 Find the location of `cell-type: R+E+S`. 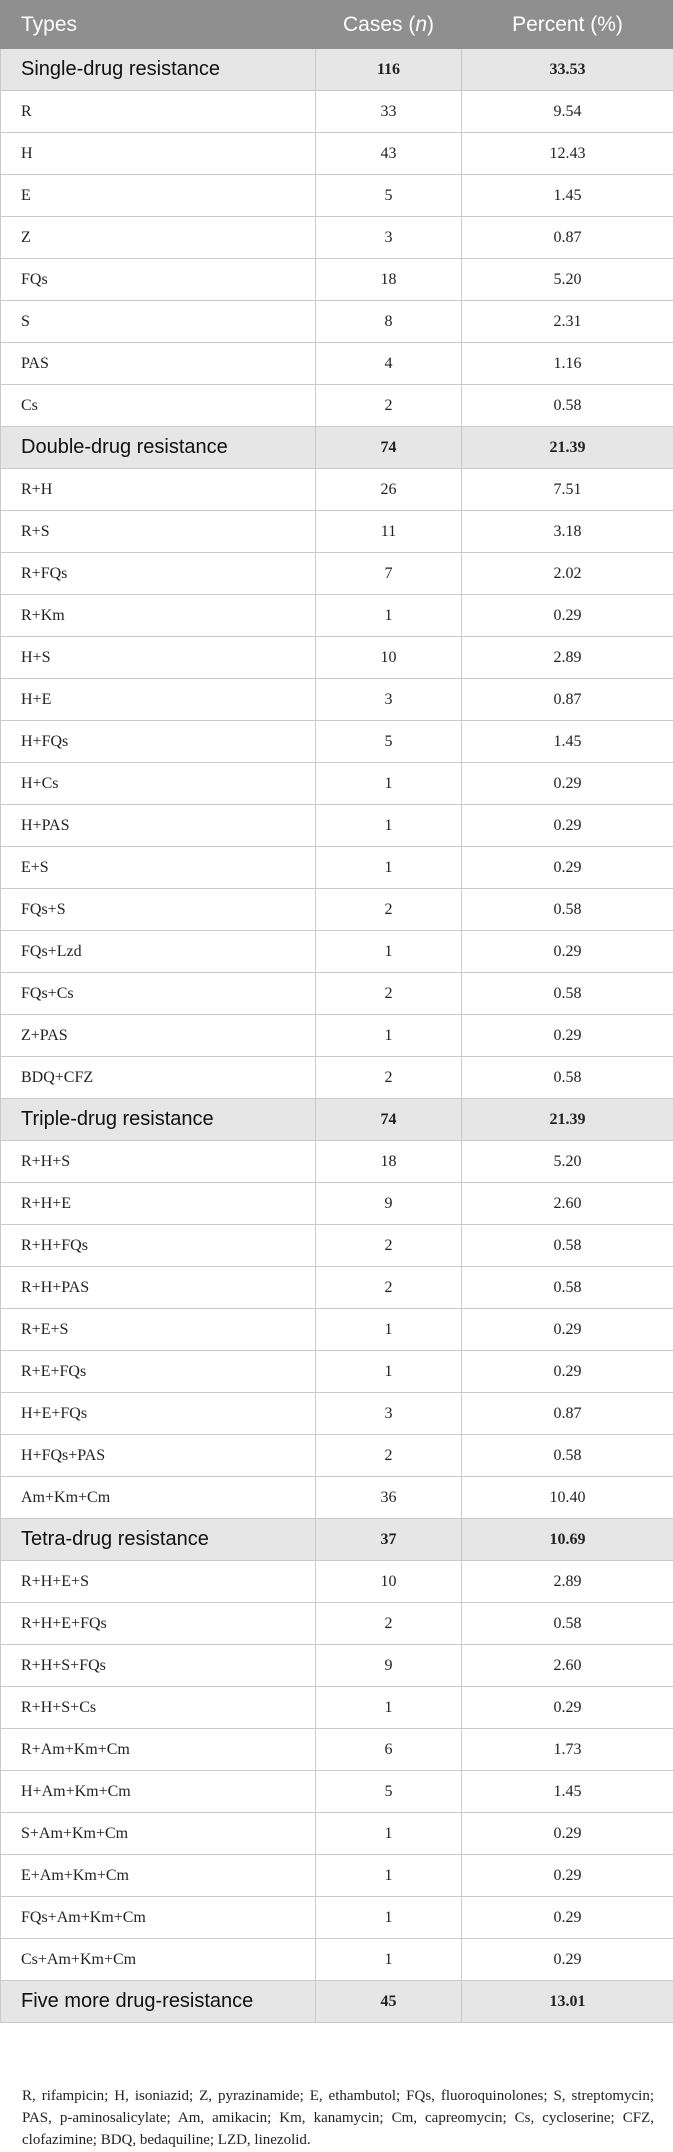

cell-type: R+E+S is located at coordinates (158, 1329).